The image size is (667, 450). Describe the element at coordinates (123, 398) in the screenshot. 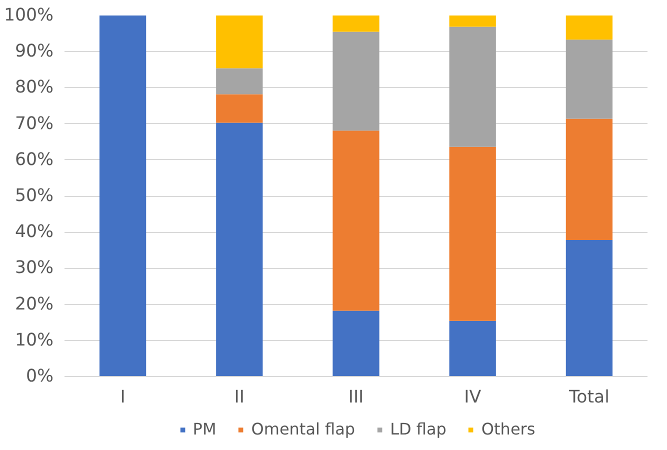

I see `x-tick-label: I` at that location.